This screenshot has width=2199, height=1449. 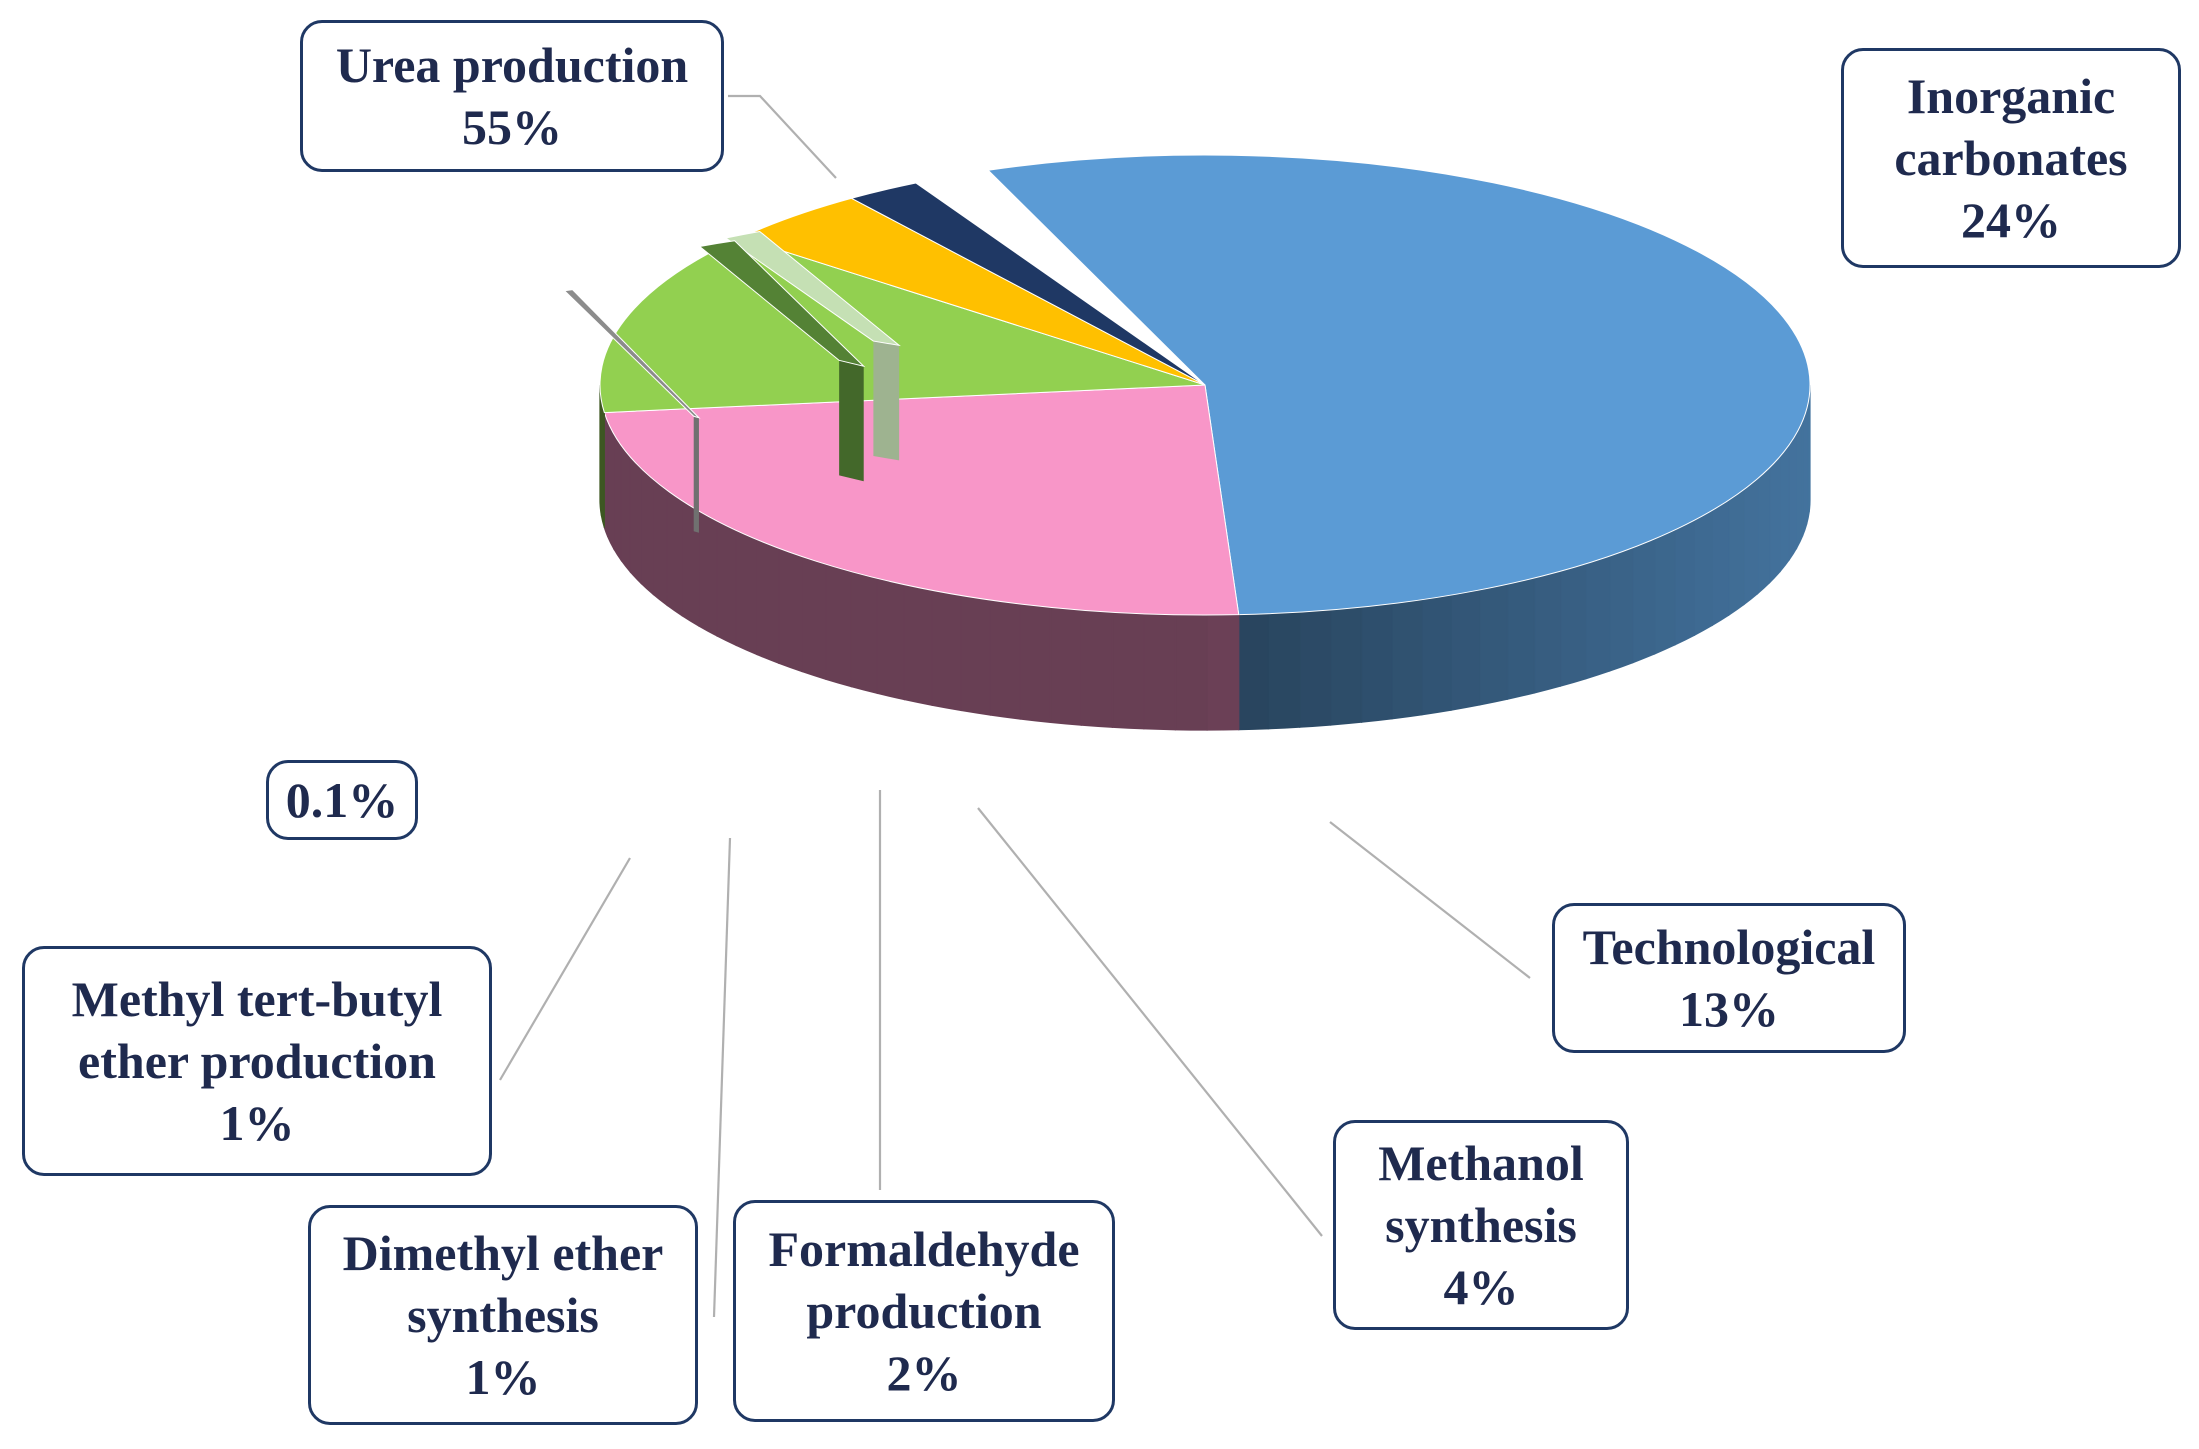 I want to click on label-mtbe-production-name-line: Methyl tert-butyl, so click(x=257, y=999).